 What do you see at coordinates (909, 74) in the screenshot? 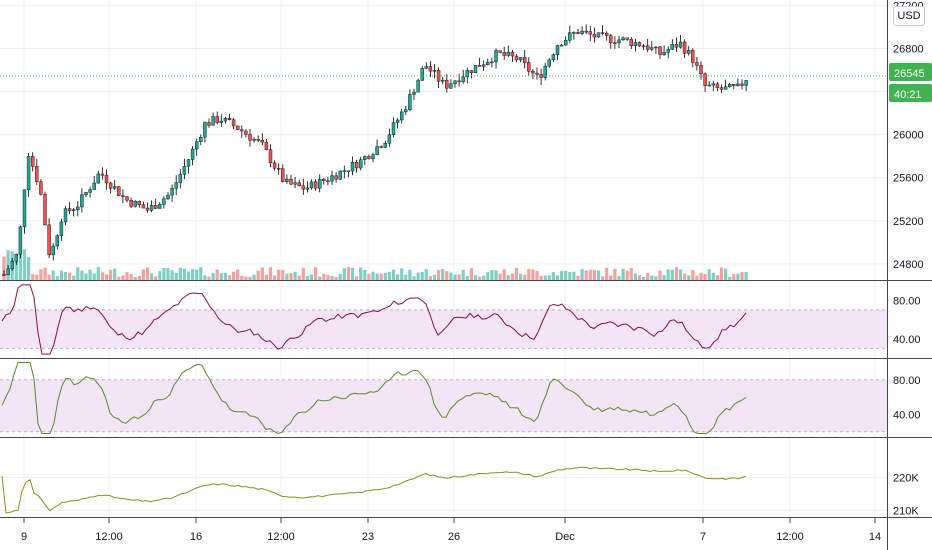
I see `last-price-label: 26545` at bounding box center [909, 74].